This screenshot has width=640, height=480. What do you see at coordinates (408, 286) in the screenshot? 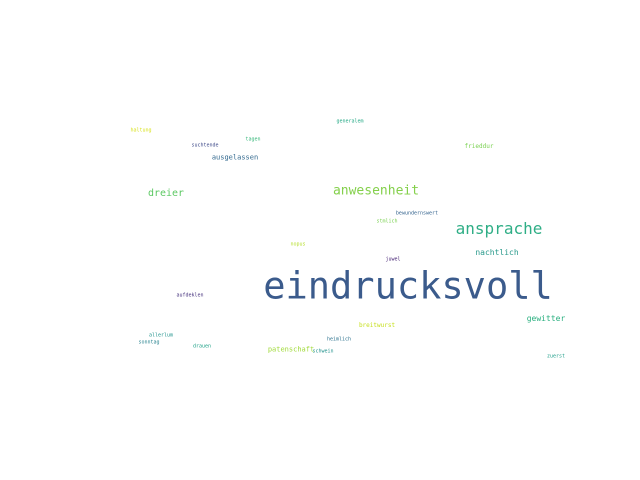
I see `word-eindrucksvoll: eindrucksvoll` at bounding box center [408, 286].